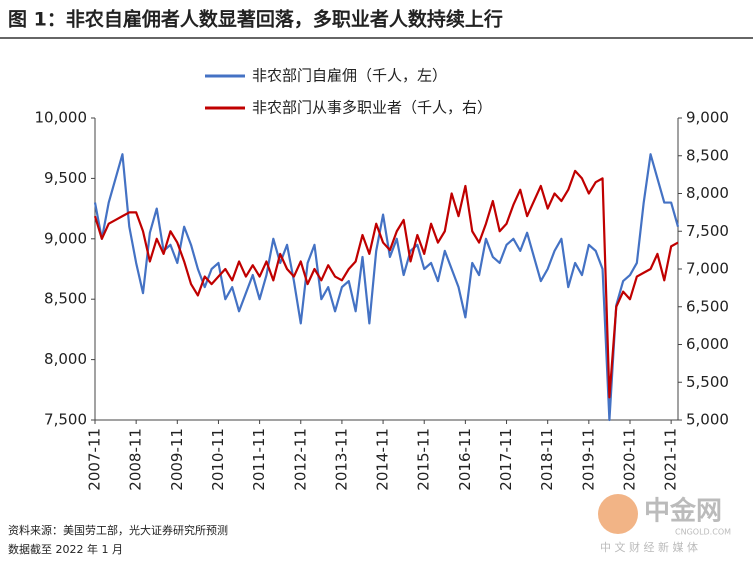  What do you see at coordinates (618, 514) in the screenshot?
I see `watermark-logo` at bounding box center [618, 514].